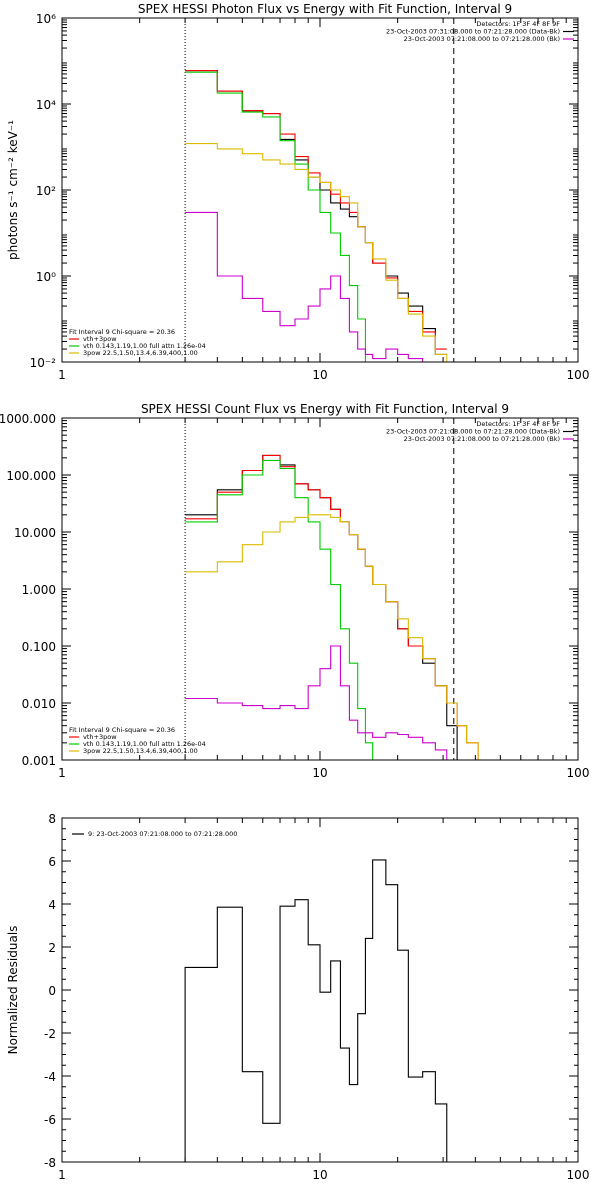 The image size is (600, 1200). Describe the element at coordinates (46, 191) in the screenshot. I see `y-tick-label: 10²` at that location.